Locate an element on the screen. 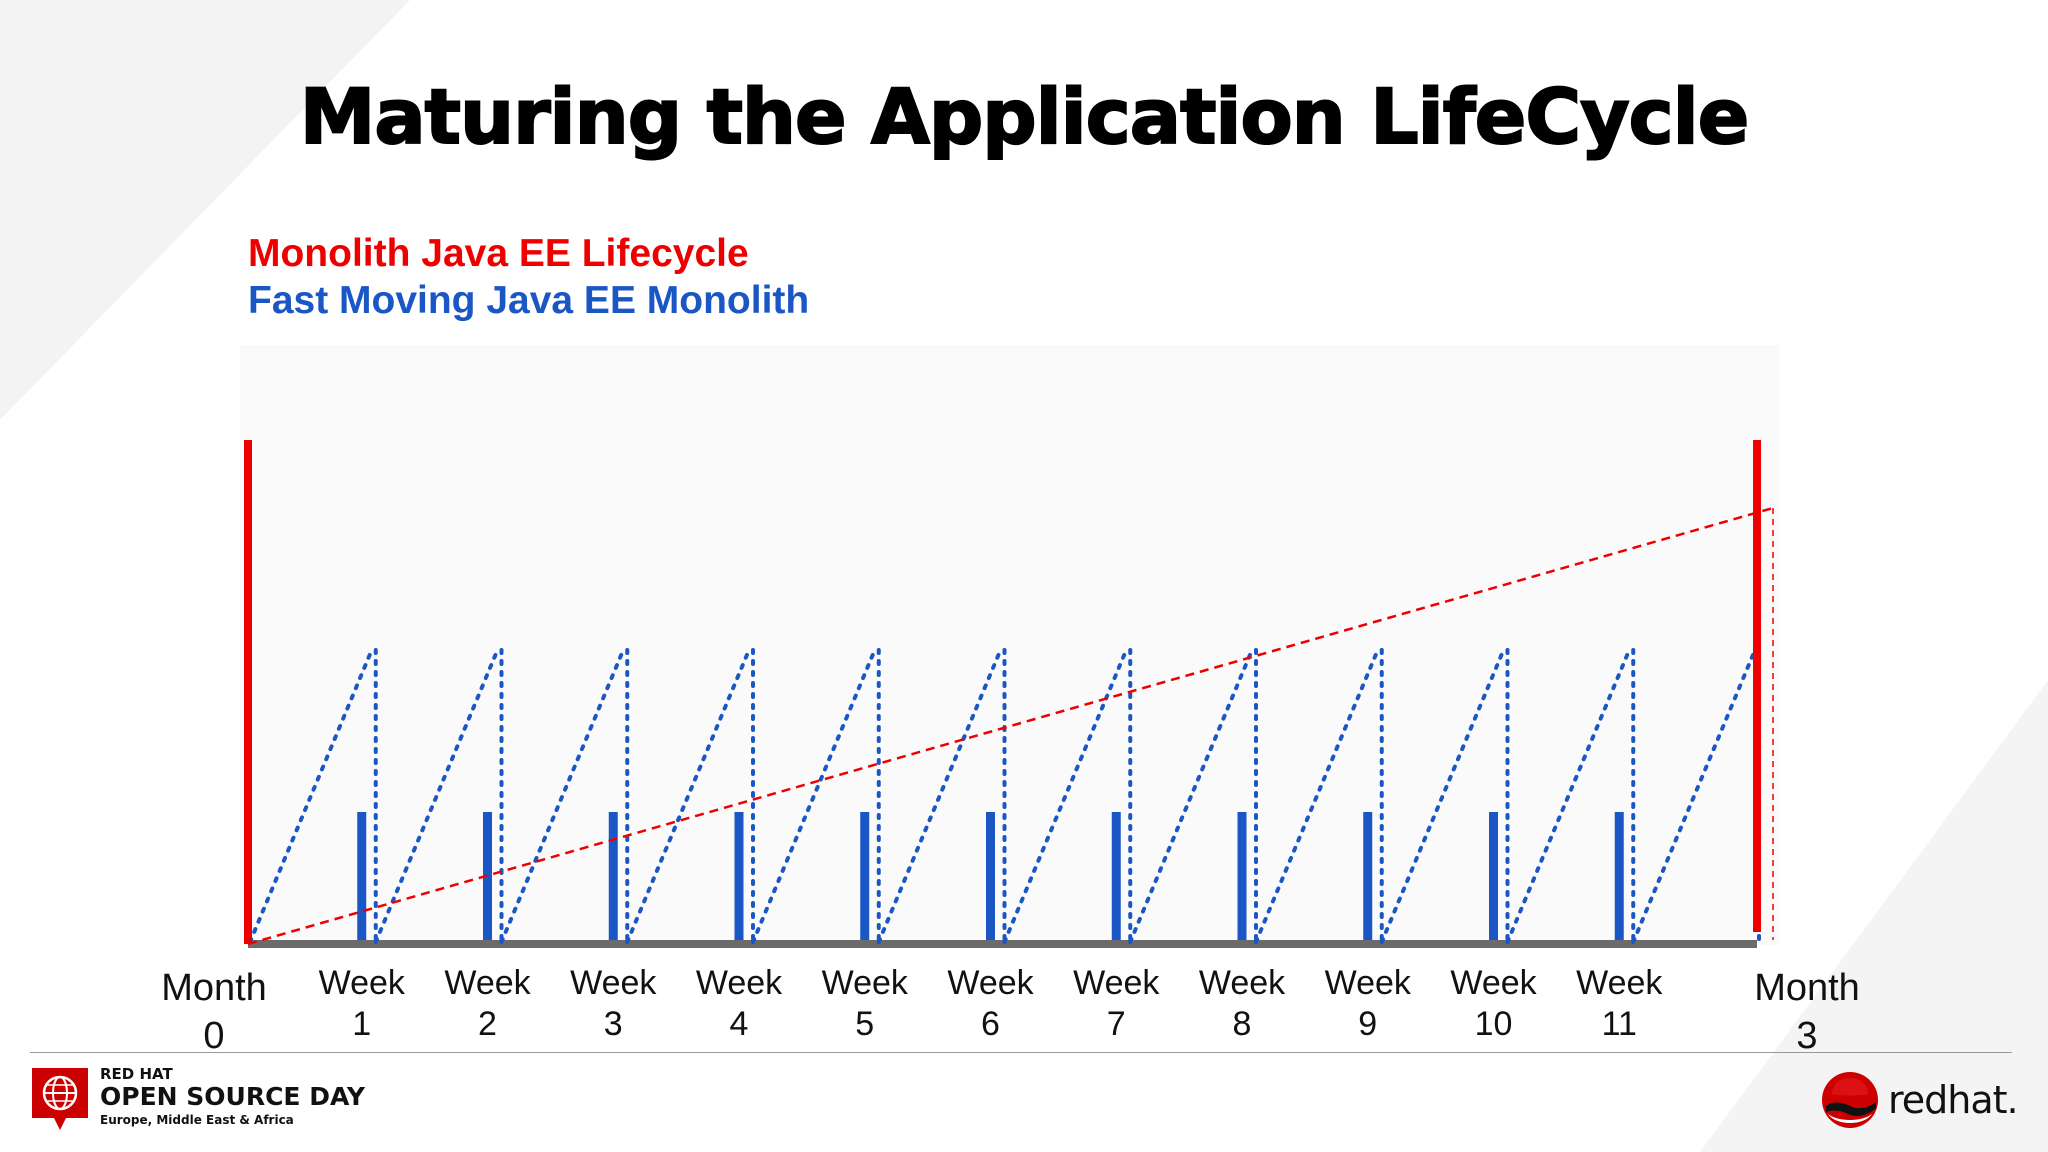 The height and width of the screenshot is (1152, 2048). week-1-label-line2: 1 is located at coordinates (361, 1024).